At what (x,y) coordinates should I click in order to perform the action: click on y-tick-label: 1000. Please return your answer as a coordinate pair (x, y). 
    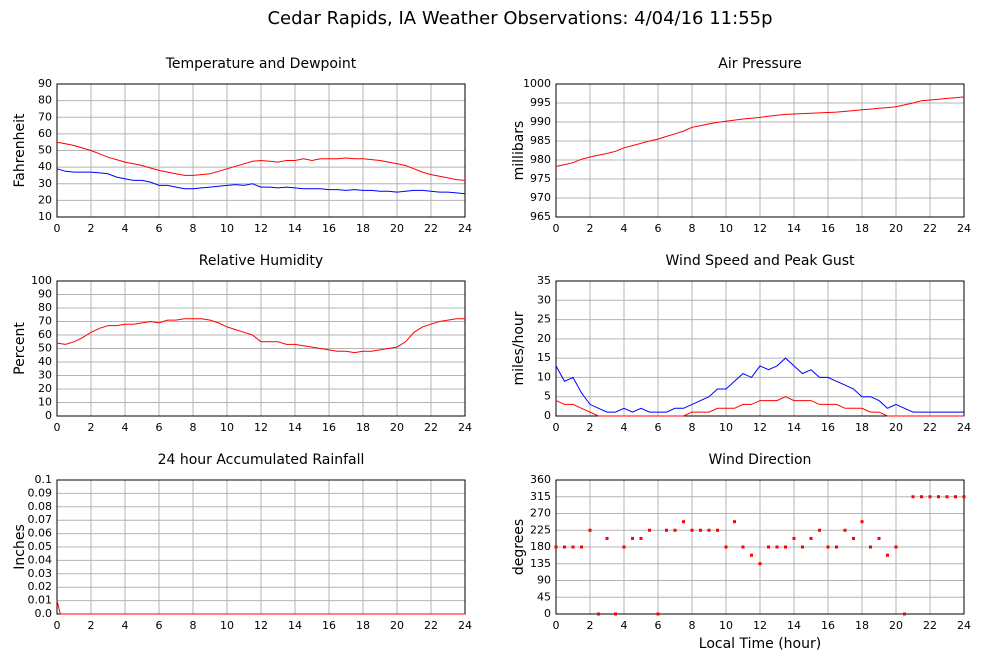
    Looking at the image, I should click on (537, 83).